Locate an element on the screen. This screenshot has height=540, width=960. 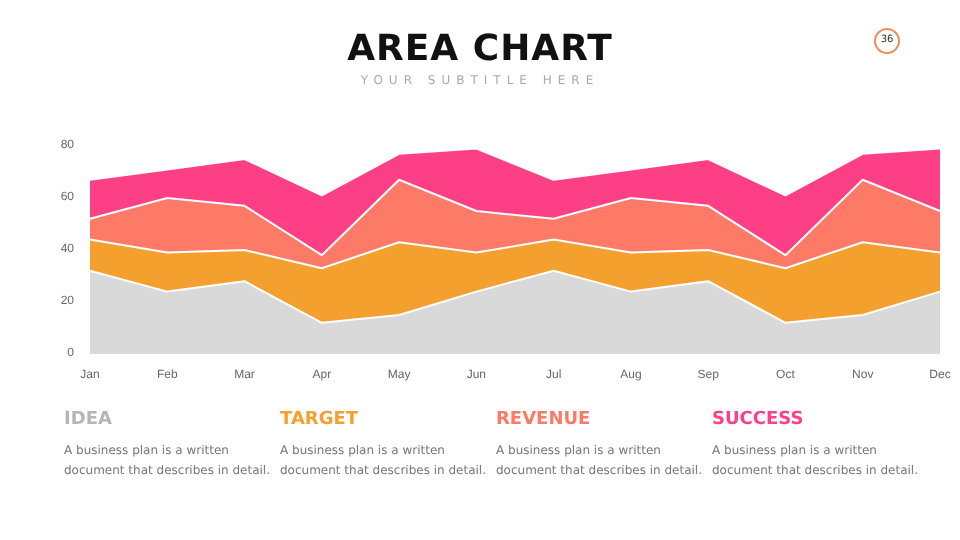
text: SUCCESS is located at coordinates (759, 420).